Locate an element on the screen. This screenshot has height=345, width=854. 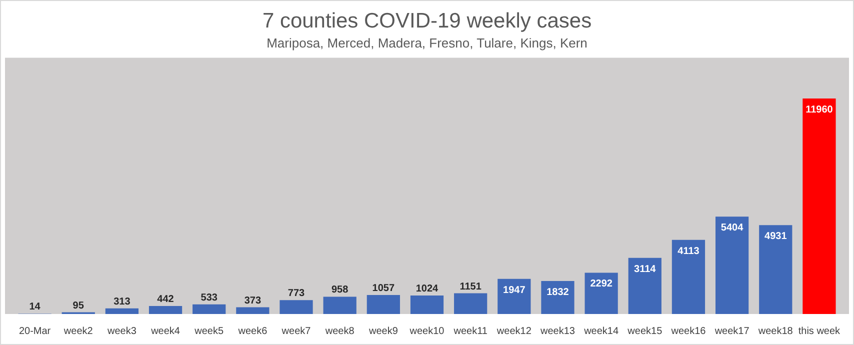
x-tick-label: week15 is located at coordinates (644, 331).